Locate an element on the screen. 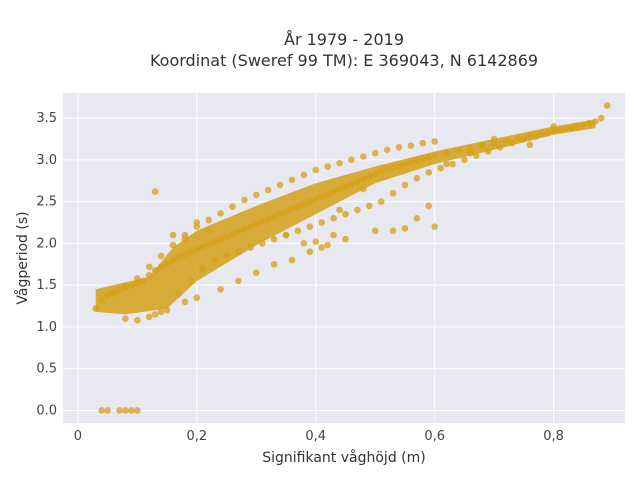  x-tick-label: 0 is located at coordinates (78, 436).